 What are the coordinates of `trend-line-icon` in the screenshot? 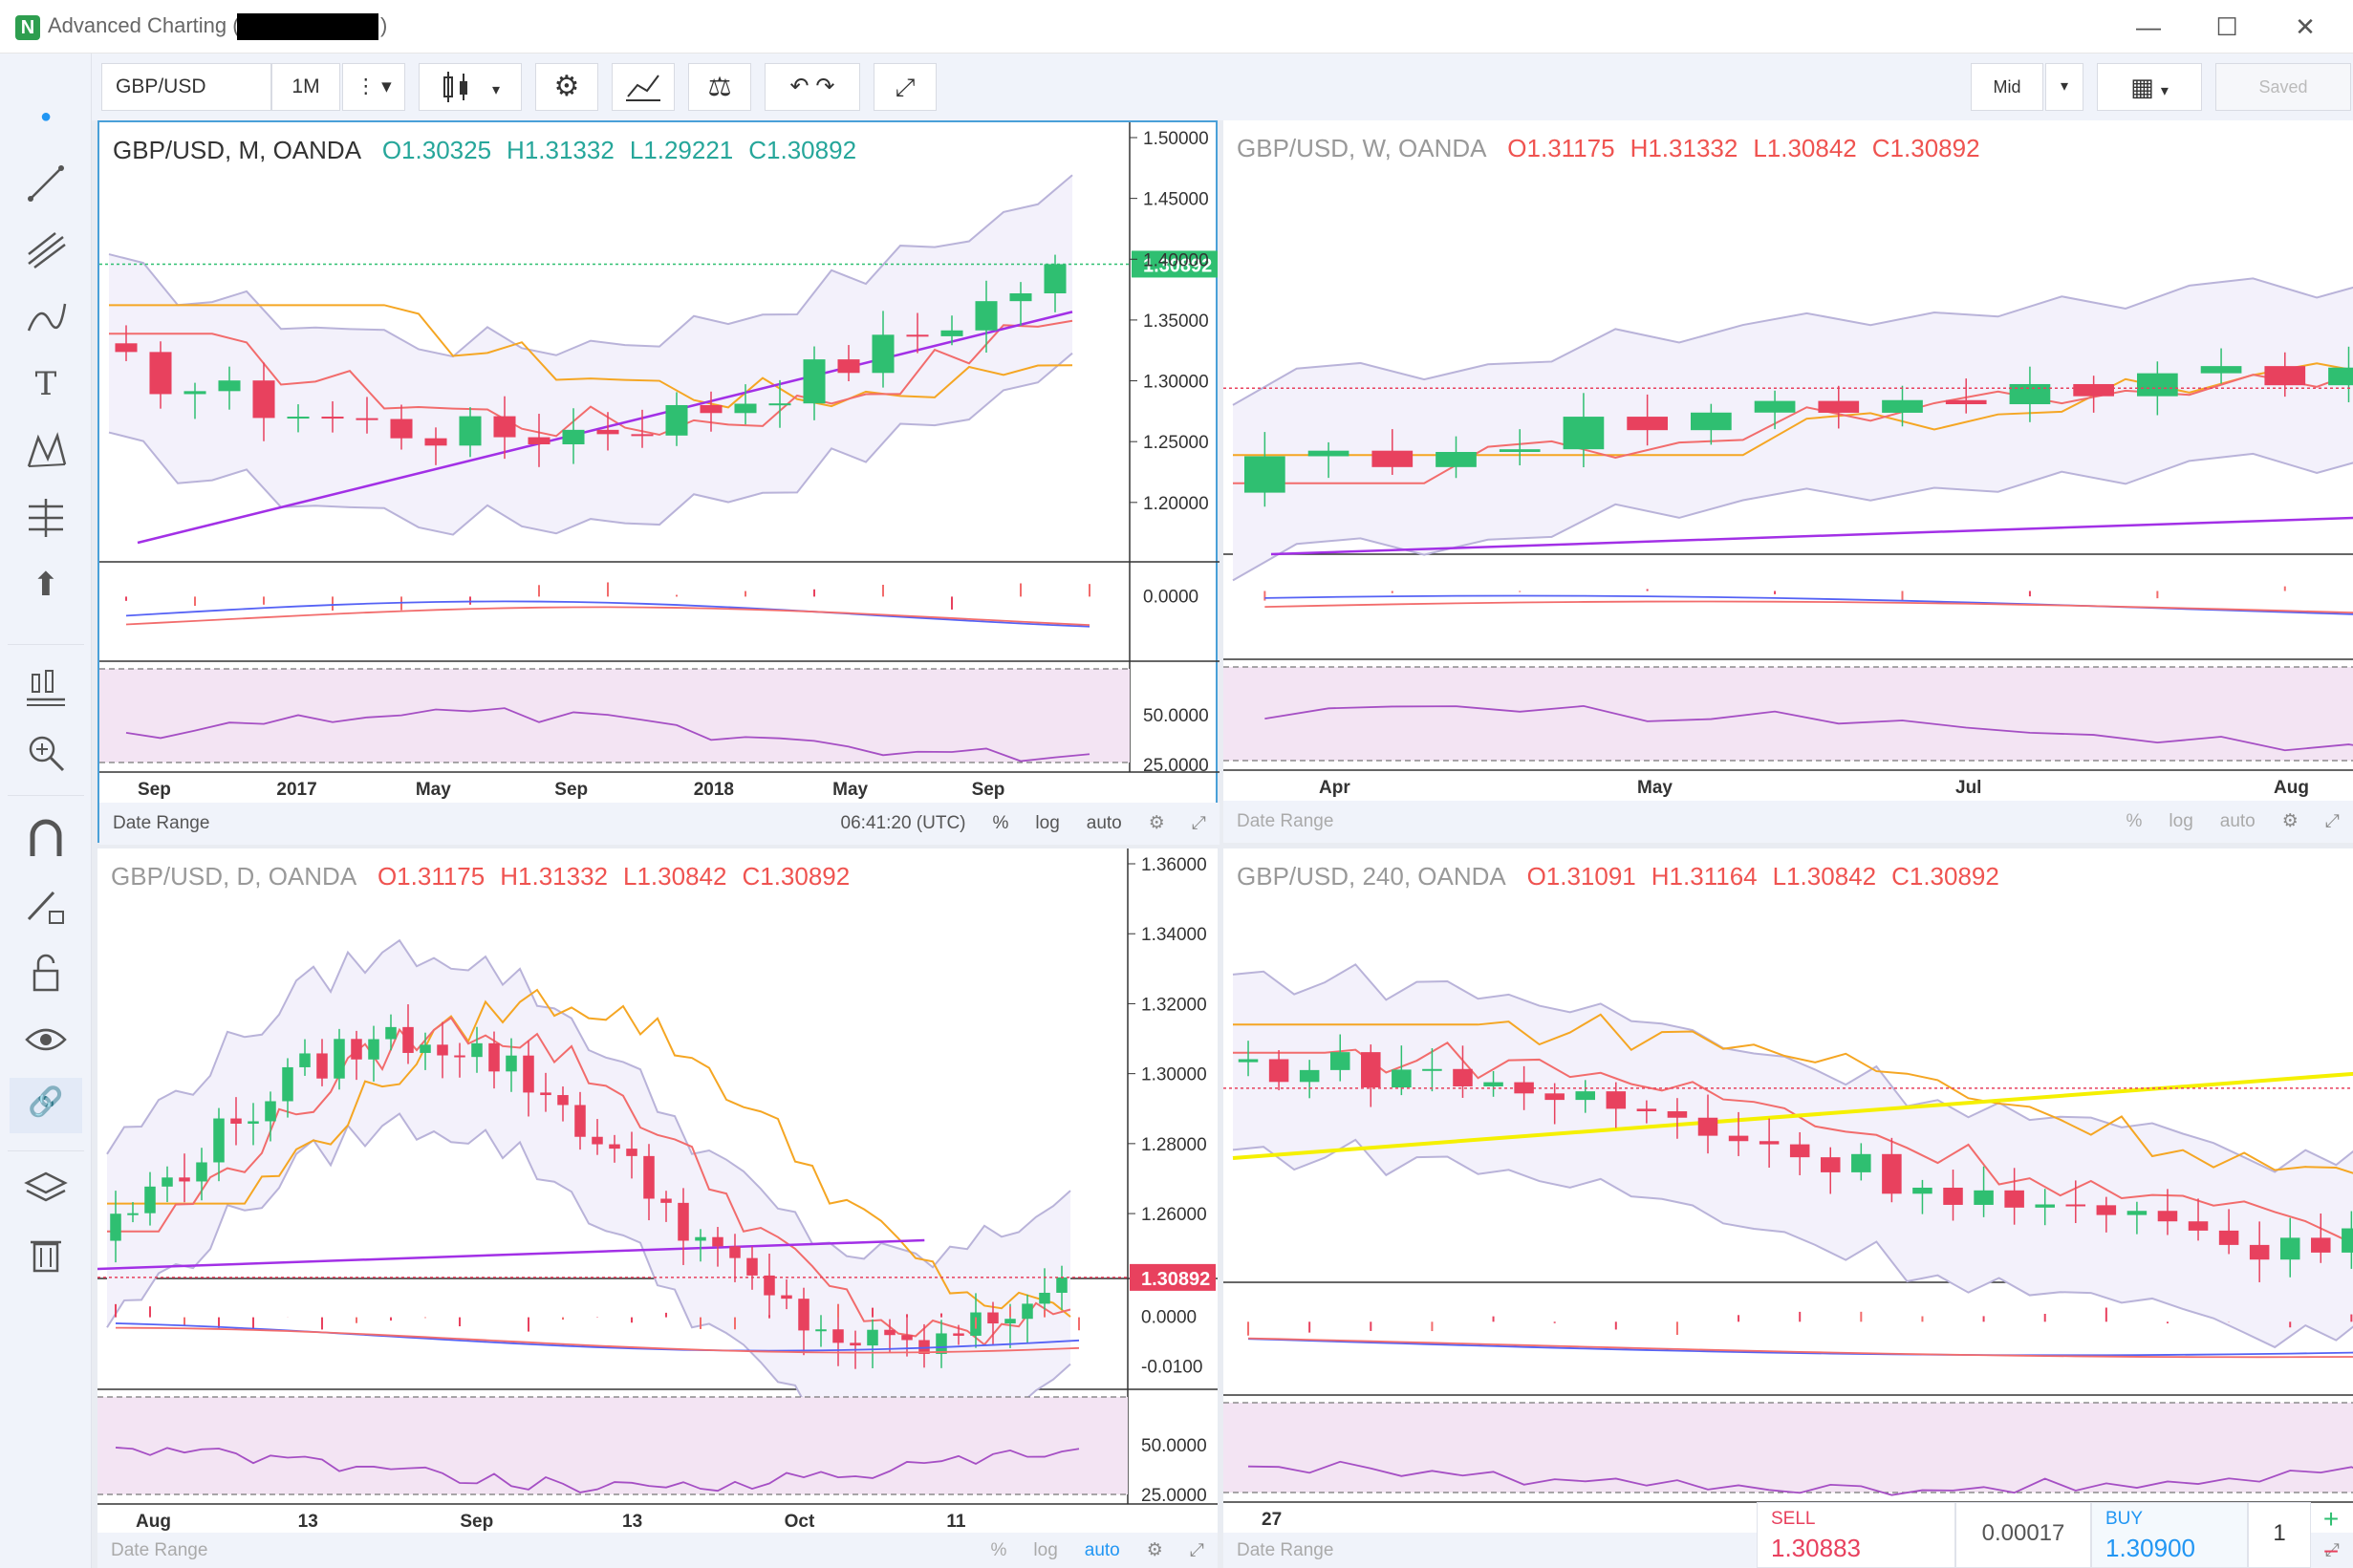 It's located at (46, 184).